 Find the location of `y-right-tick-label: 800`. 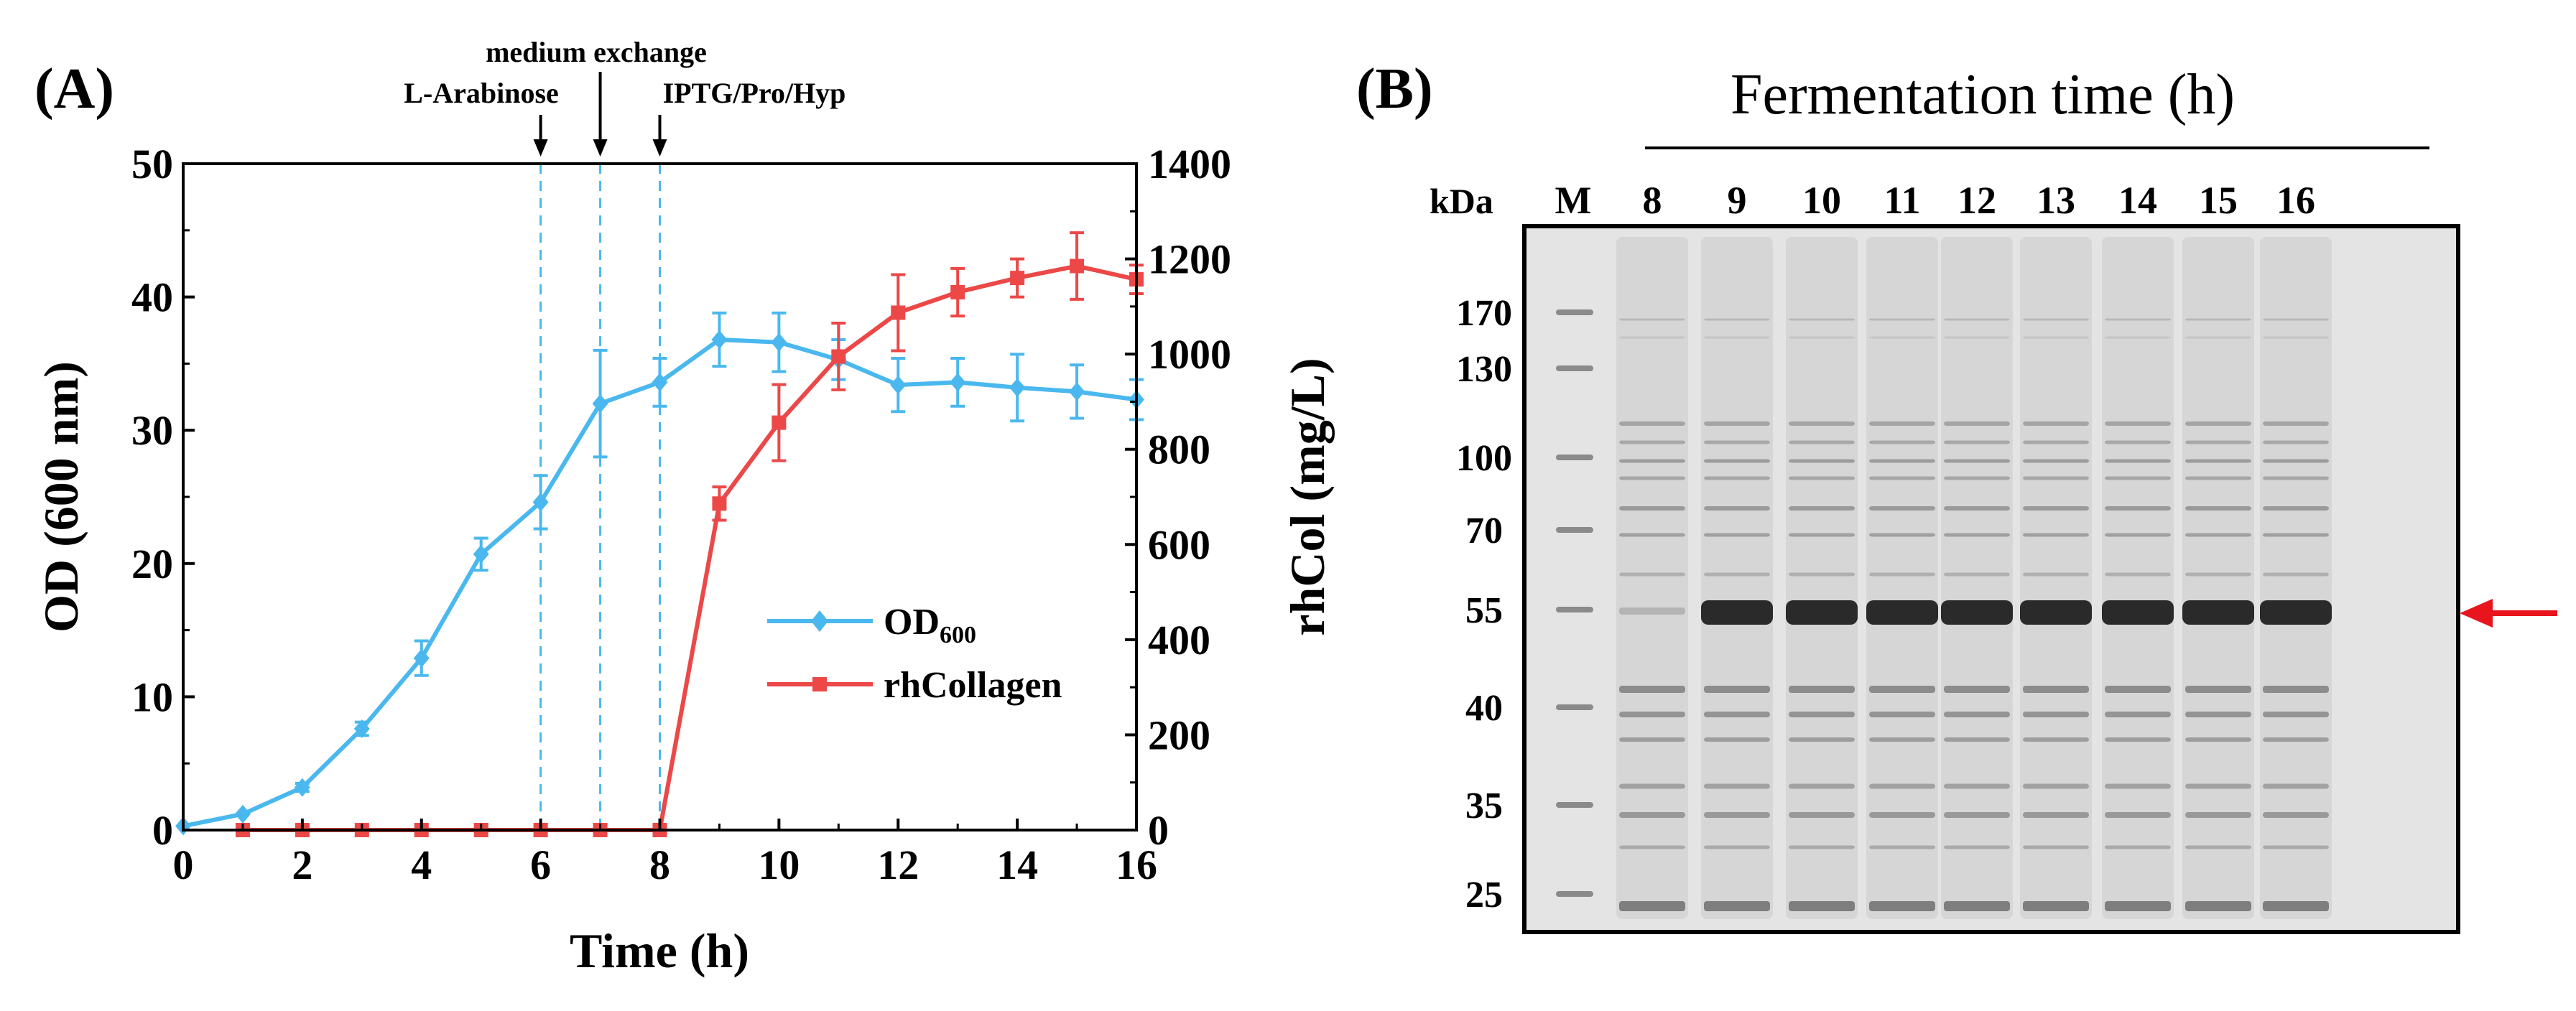

y-right-tick-label: 800 is located at coordinates (1179, 450).